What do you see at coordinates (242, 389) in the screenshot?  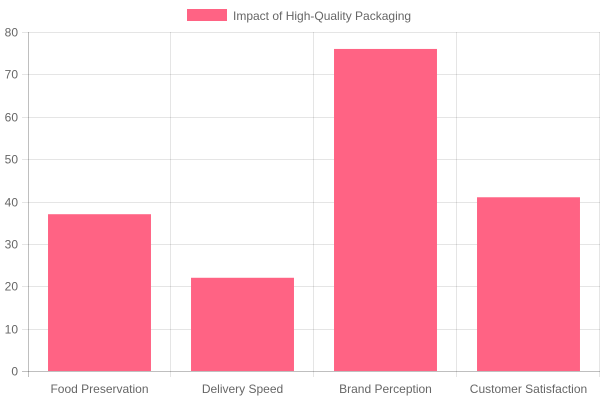 I see `x-tick-label: Delivery Speed` at bounding box center [242, 389].